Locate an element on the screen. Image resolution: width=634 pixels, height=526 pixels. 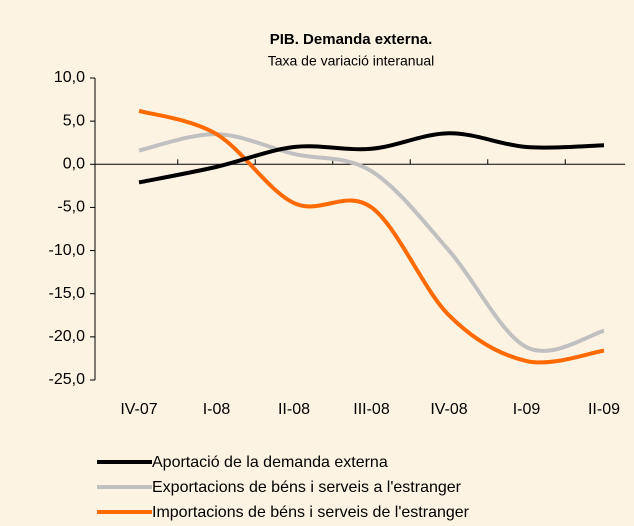
chart-title: PIB. Demanda externa. is located at coordinates (351, 39).